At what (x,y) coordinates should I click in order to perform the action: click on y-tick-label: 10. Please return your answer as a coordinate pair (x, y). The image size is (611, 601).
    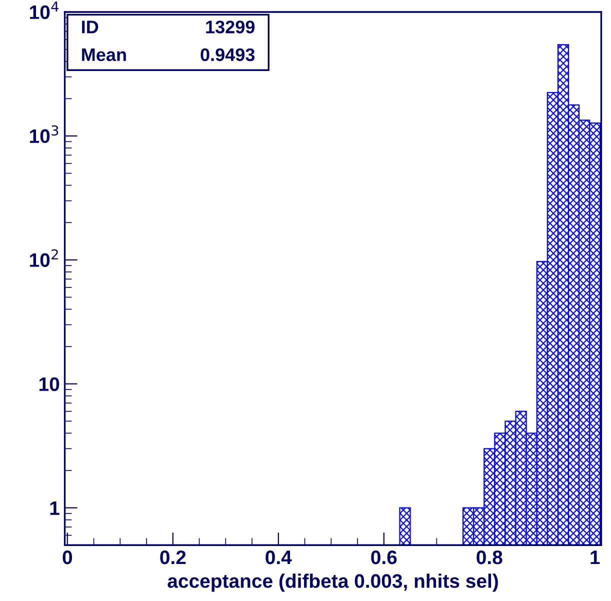
    Looking at the image, I should click on (50, 384).